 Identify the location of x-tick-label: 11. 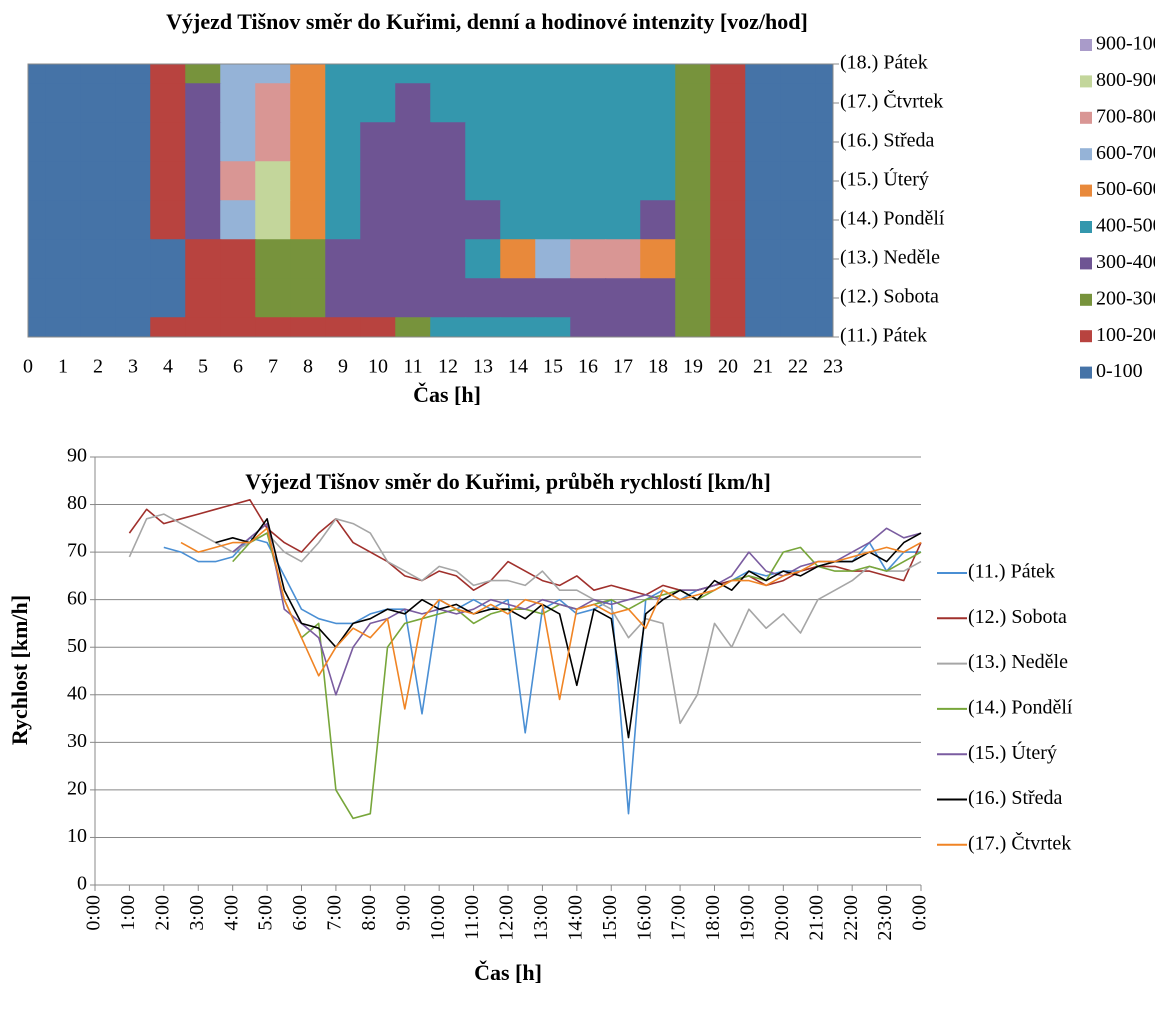
(412, 367).